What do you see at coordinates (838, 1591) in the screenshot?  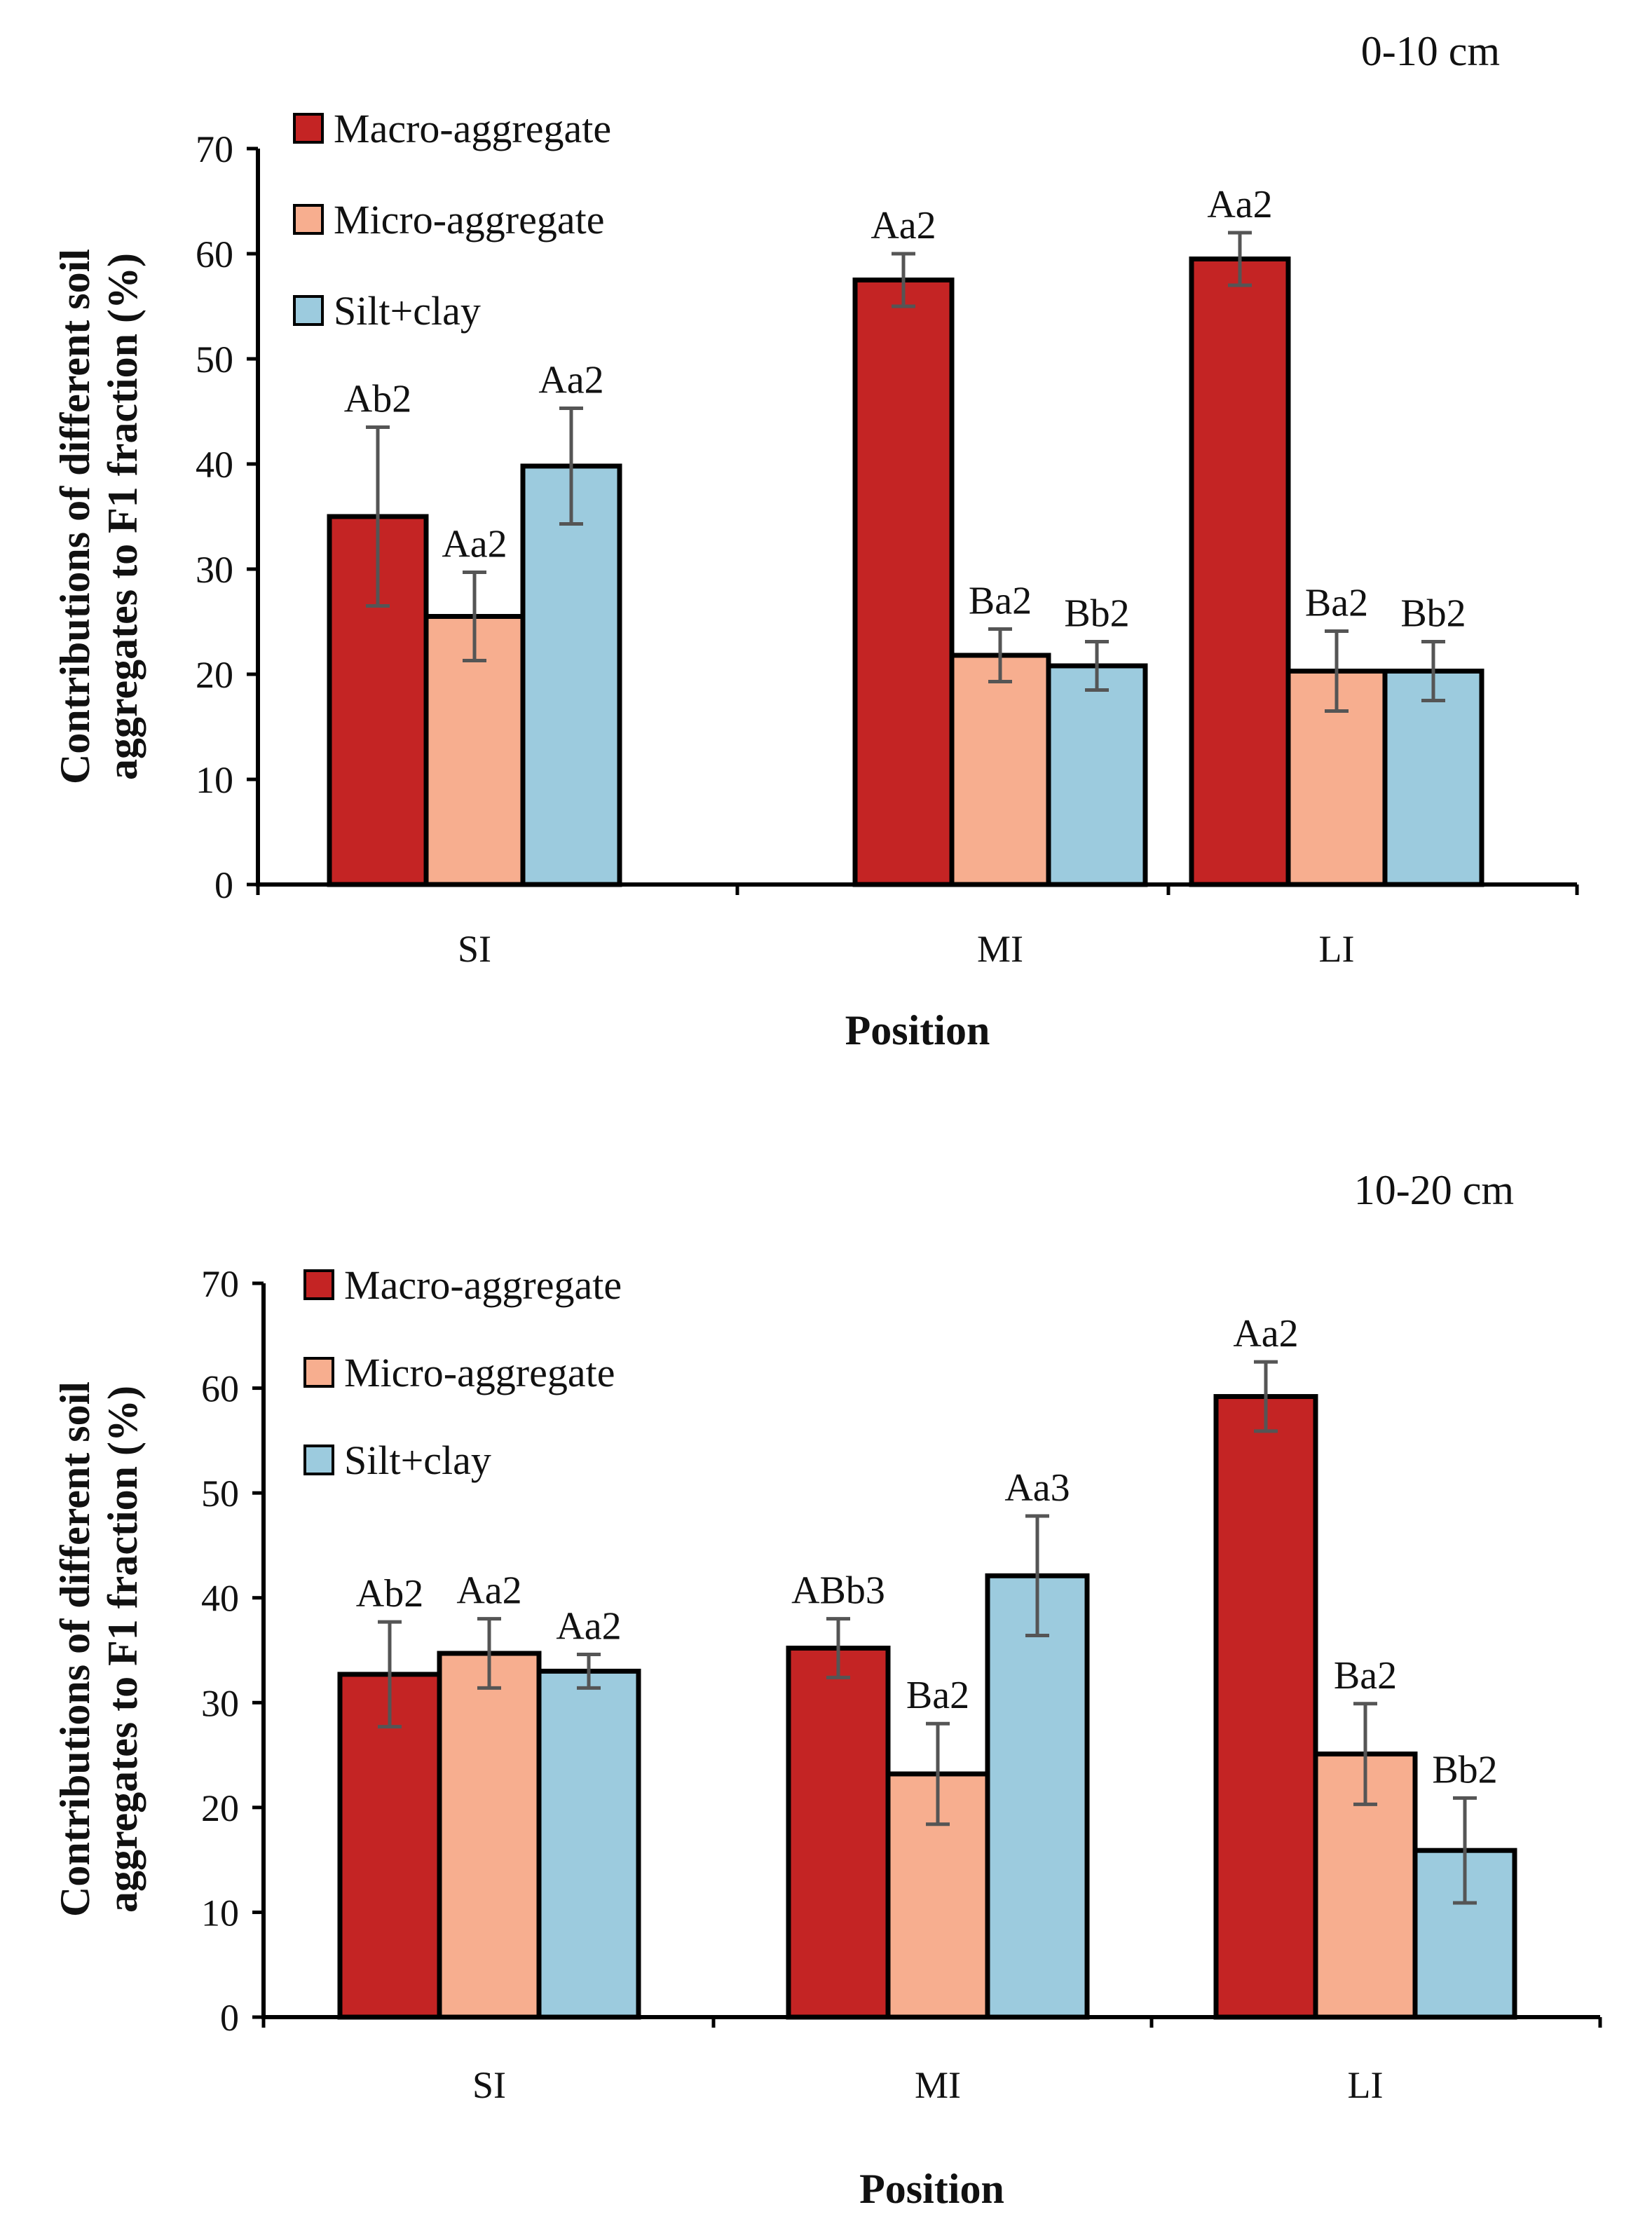 I see `significance-label: ABb3` at bounding box center [838, 1591].